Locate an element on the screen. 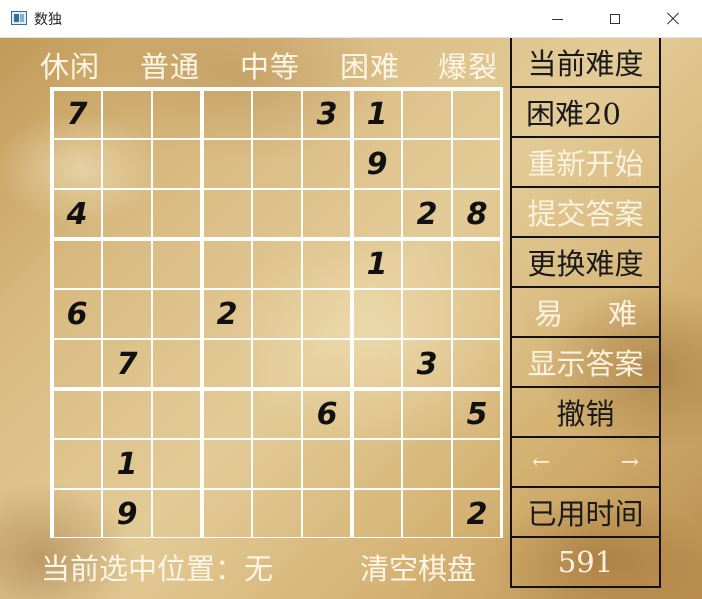  undo-button: 撤销 is located at coordinates (585, 413).